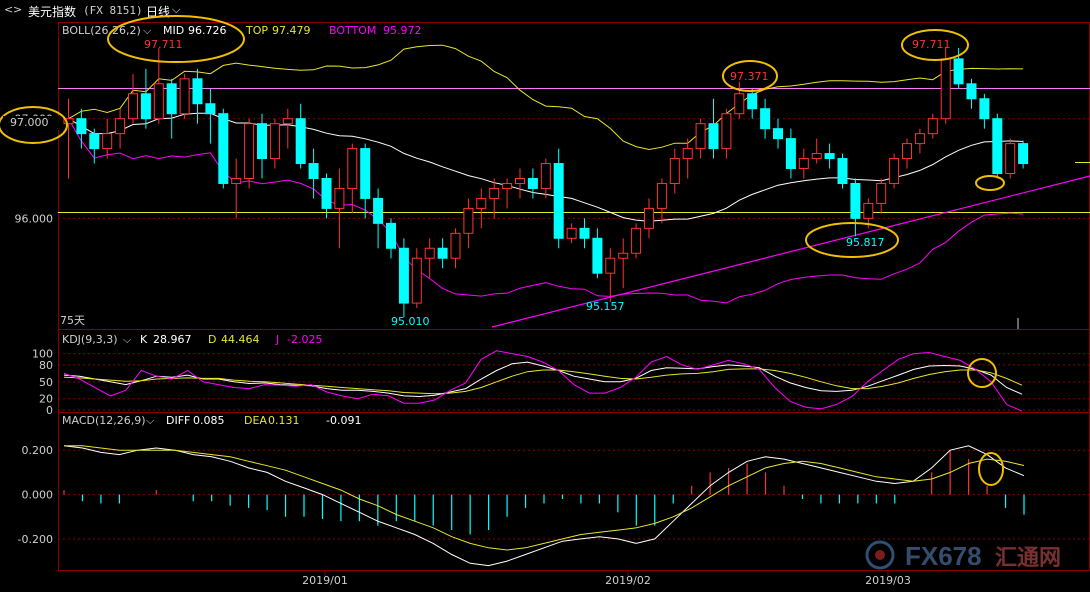 Image resolution: width=1090 pixels, height=592 pixels. Describe the element at coordinates (42, 354) in the screenshot. I see `kdj-tick-label: 100` at that location.